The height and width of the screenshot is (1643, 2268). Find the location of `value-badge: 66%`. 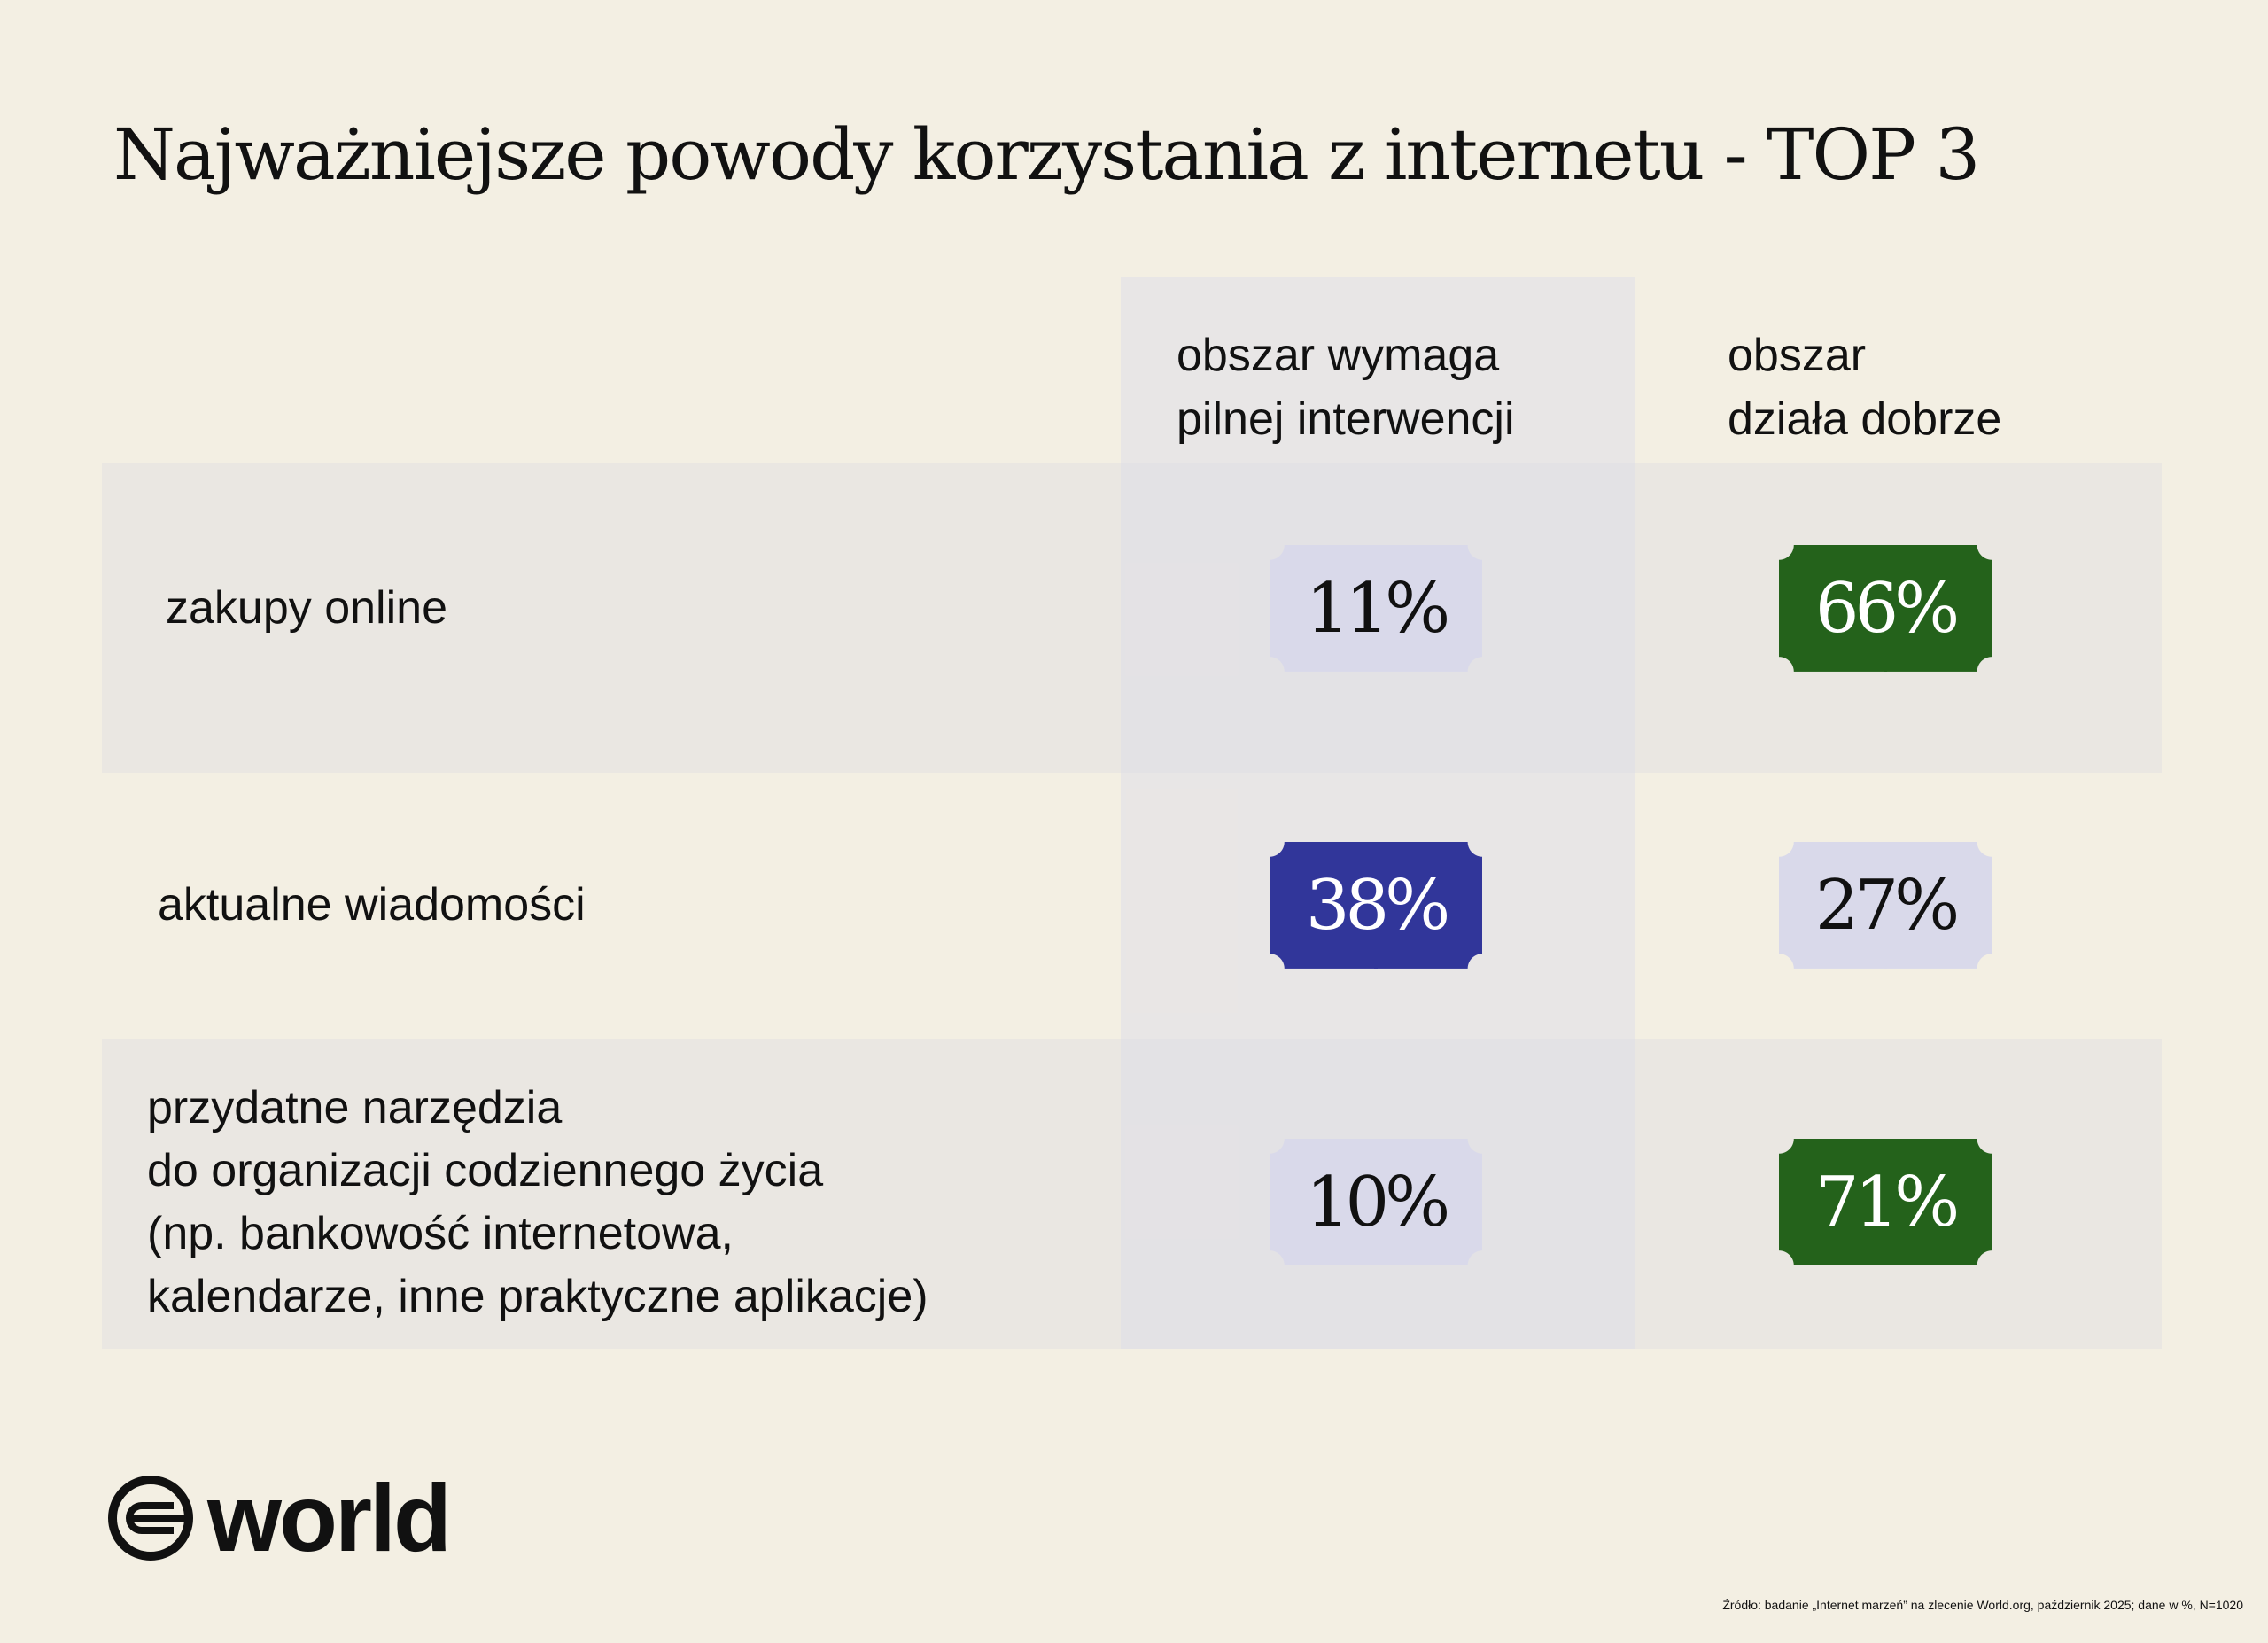

value-badge: 66% is located at coordinates (1885, 608).